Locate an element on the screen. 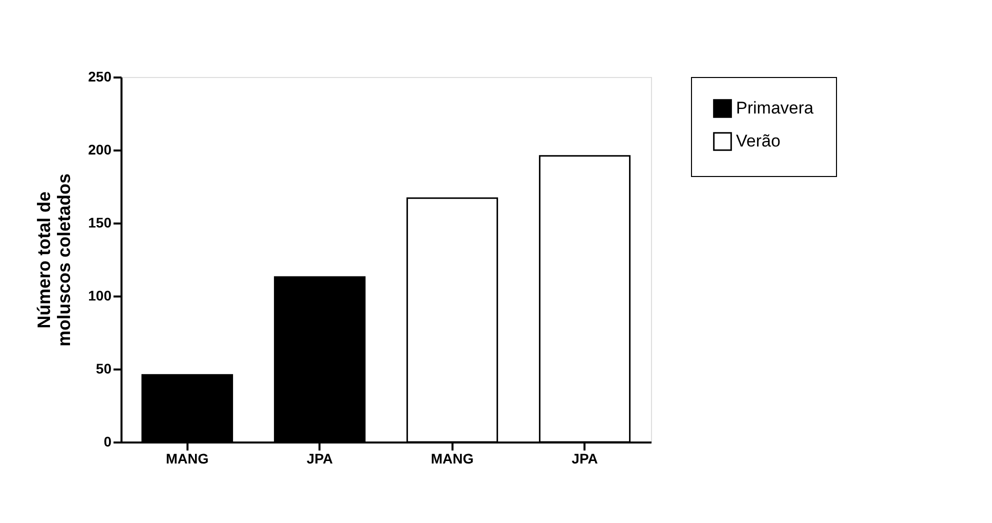 The height and width of the screenshot is (523, 992). y-tick-label: 250 is located at coordinates (100, 76).